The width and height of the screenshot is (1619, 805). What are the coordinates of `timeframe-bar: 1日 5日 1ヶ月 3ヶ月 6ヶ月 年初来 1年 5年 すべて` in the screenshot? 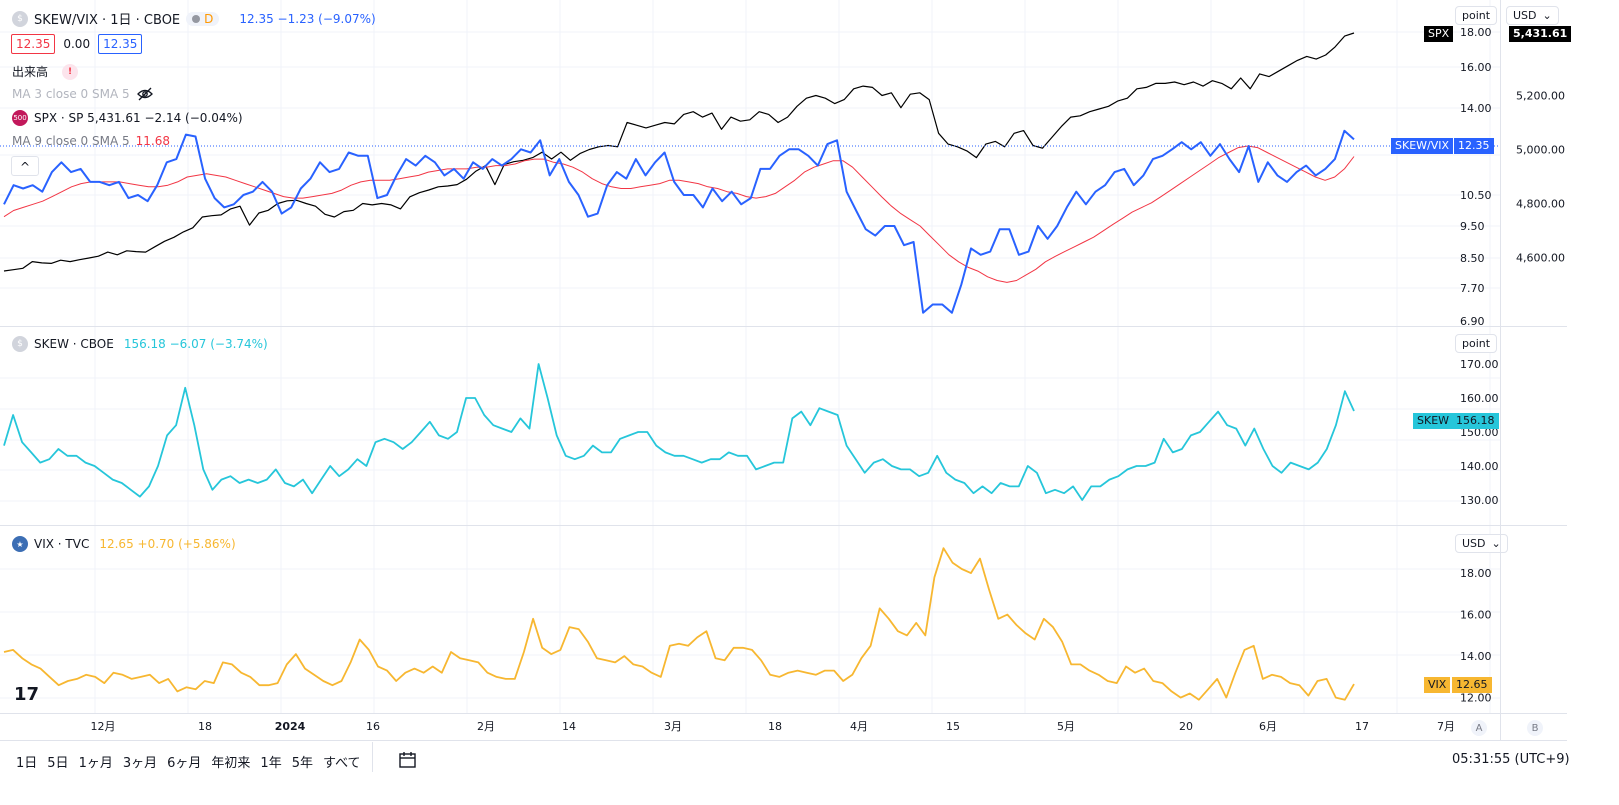 It's located at (188, 761).